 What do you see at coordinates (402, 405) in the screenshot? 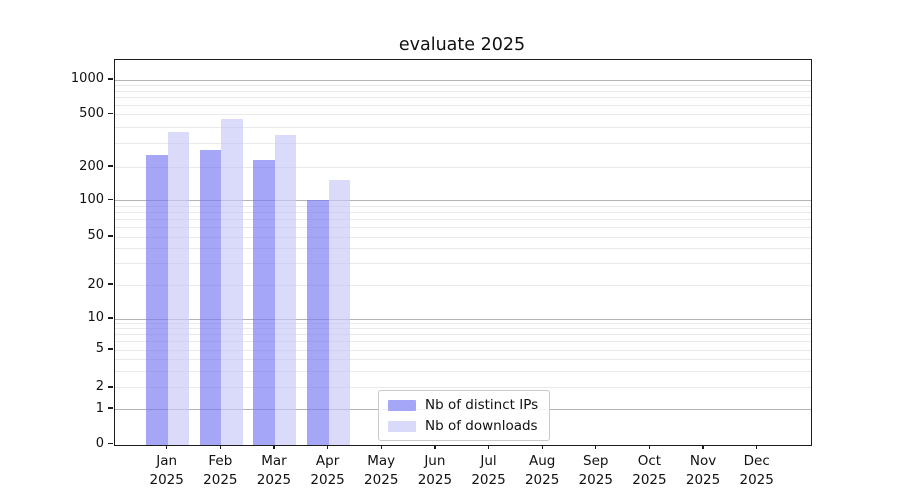
I see `legend-swatch-distinct-ips` at bounding box center [402, 405].